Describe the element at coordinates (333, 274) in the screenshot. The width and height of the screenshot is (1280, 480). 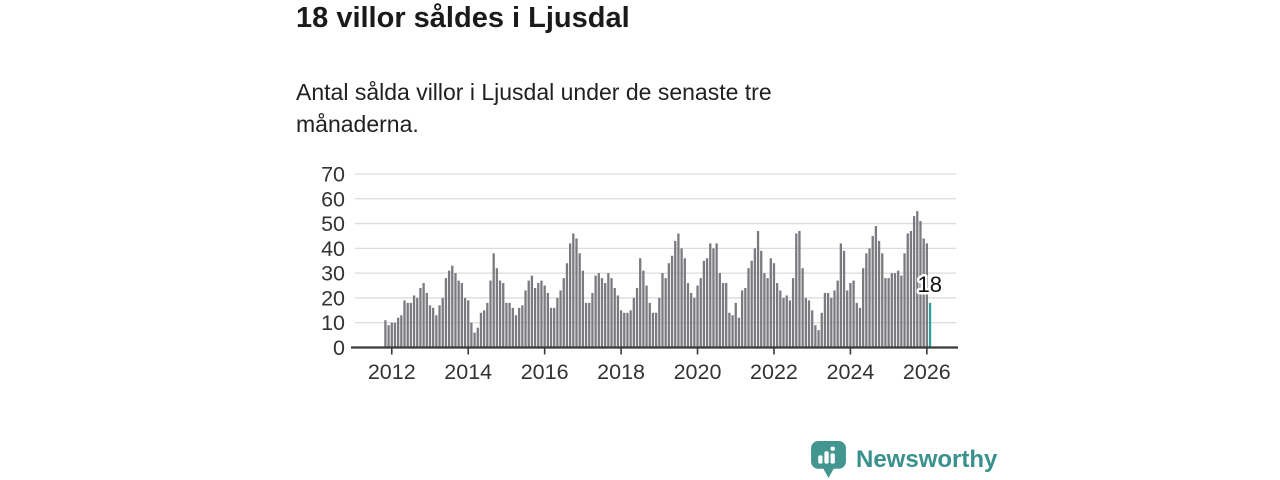
I see `y-tick-label: 30` at that location.